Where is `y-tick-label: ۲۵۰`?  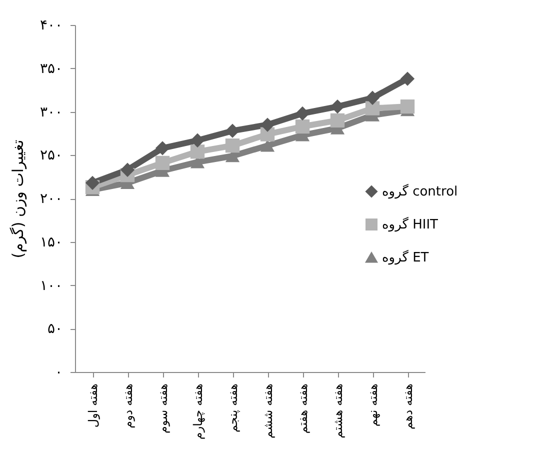
y-tick-label: ۲۵۰ is located at coordinates (51, 156).